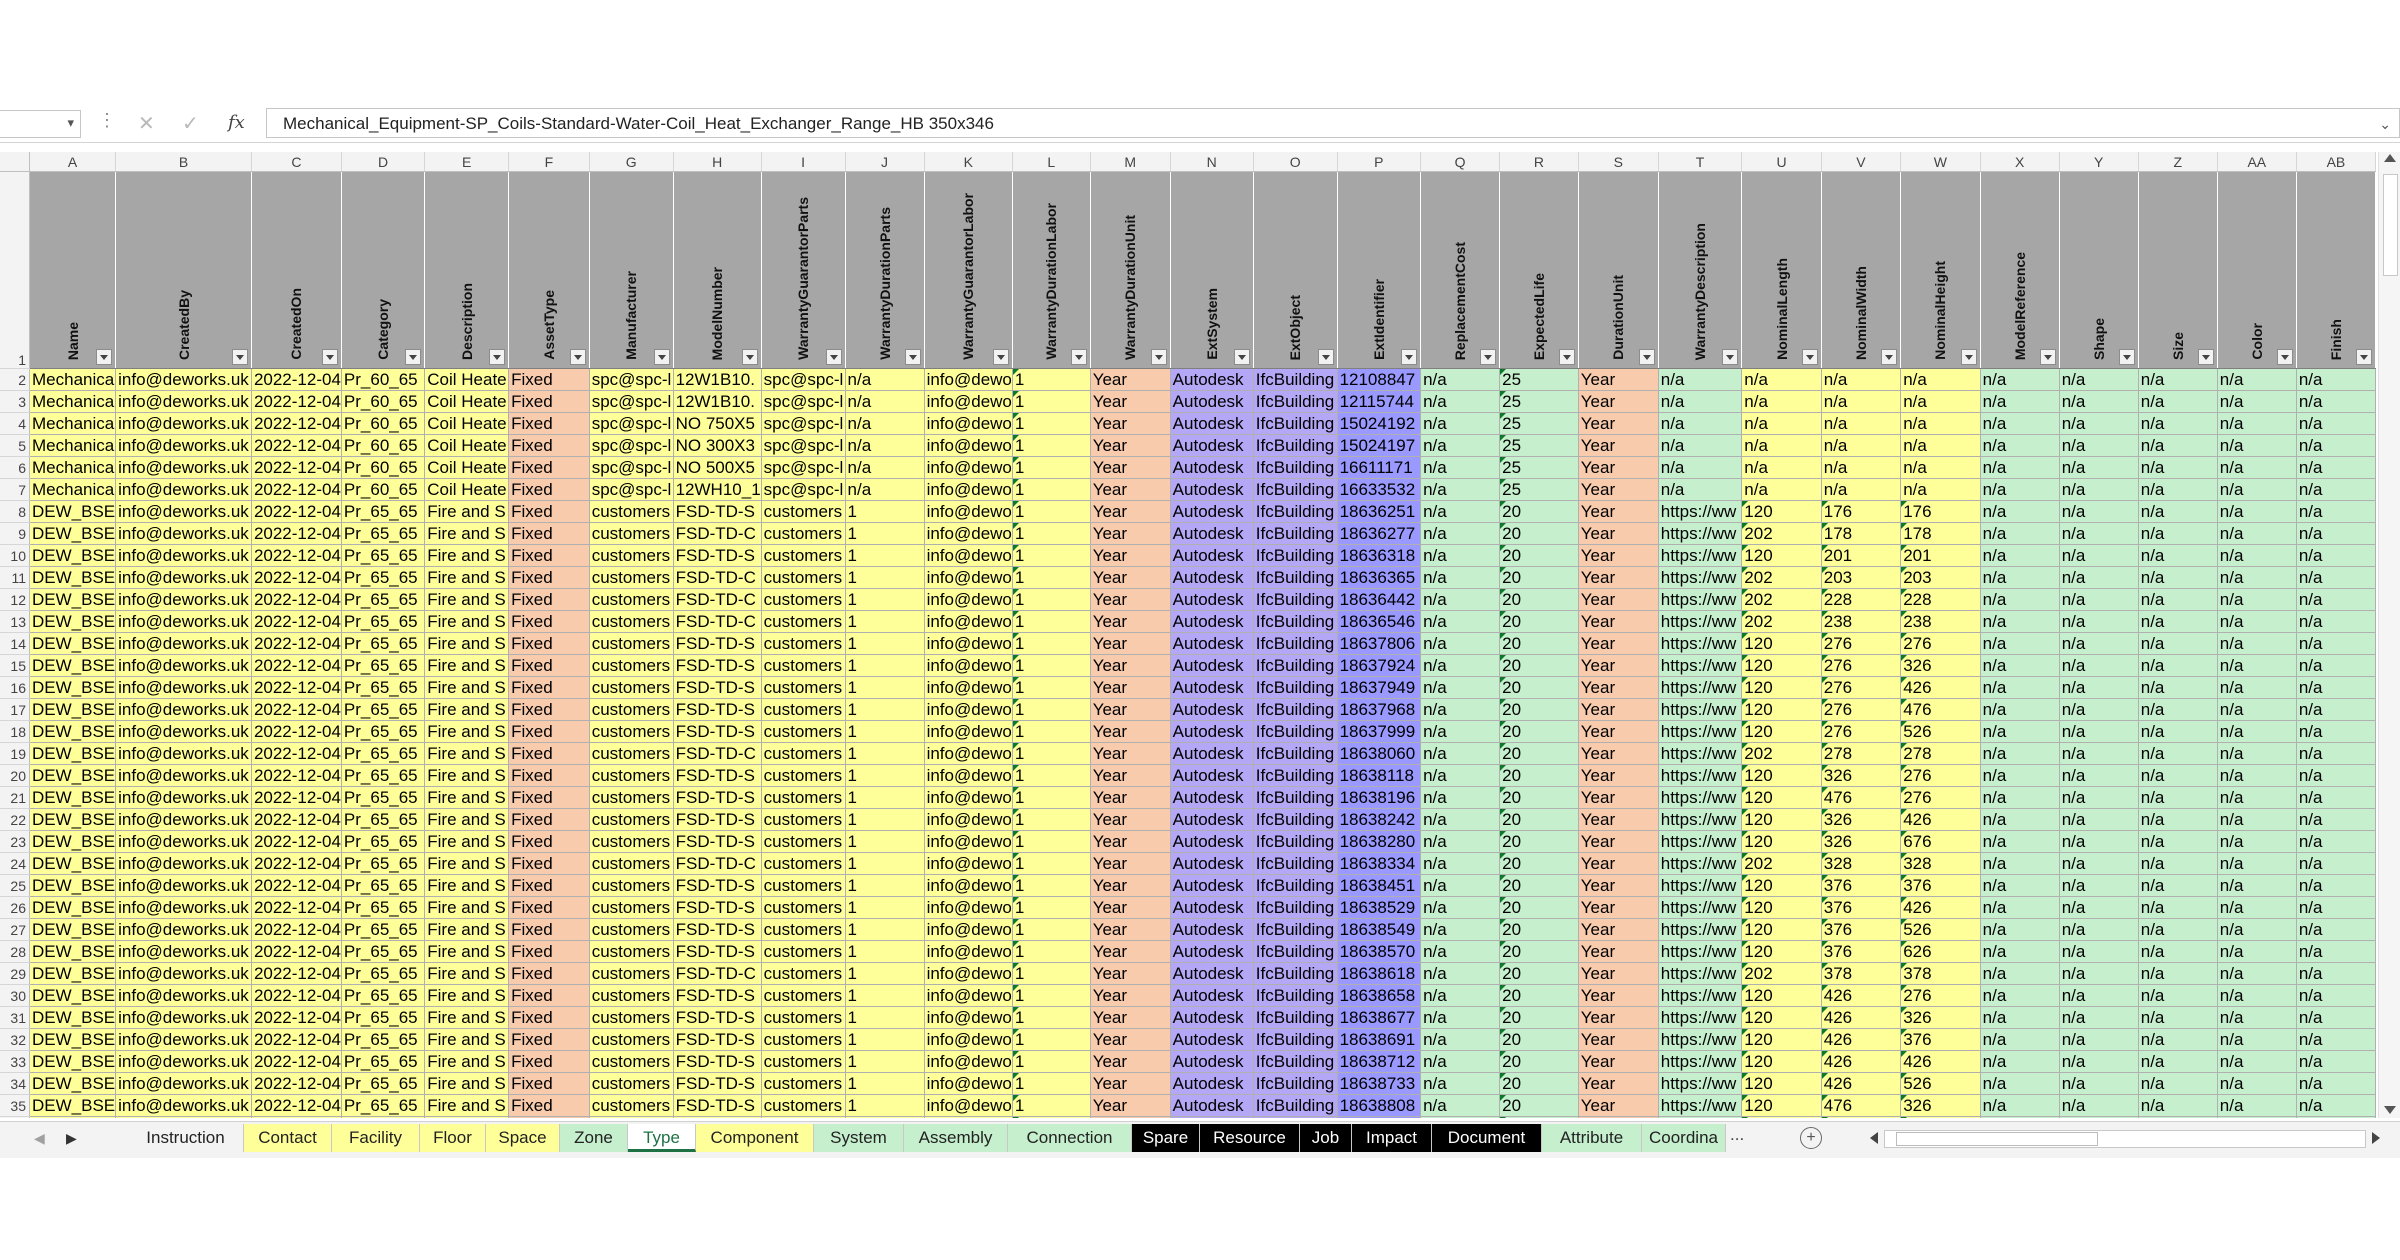 This screenshot has width=2400, height=1260. Describe the element at coordinates (107, 120) in the screenshot. I see `formula-bar-grip-icon: ⋮` at that location.